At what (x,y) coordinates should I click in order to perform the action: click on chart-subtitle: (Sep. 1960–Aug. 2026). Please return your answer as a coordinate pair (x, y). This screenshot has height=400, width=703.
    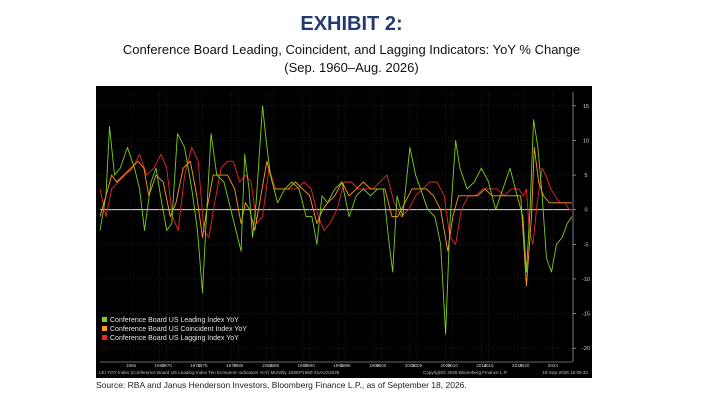
    Looking at the image, I should click on (351, 67).